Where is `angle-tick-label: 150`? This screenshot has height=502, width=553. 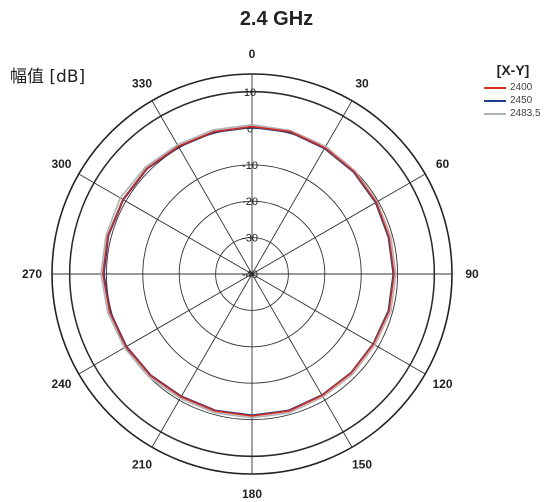
angle-tick-label: 150 is located at coordinates (362, 465).